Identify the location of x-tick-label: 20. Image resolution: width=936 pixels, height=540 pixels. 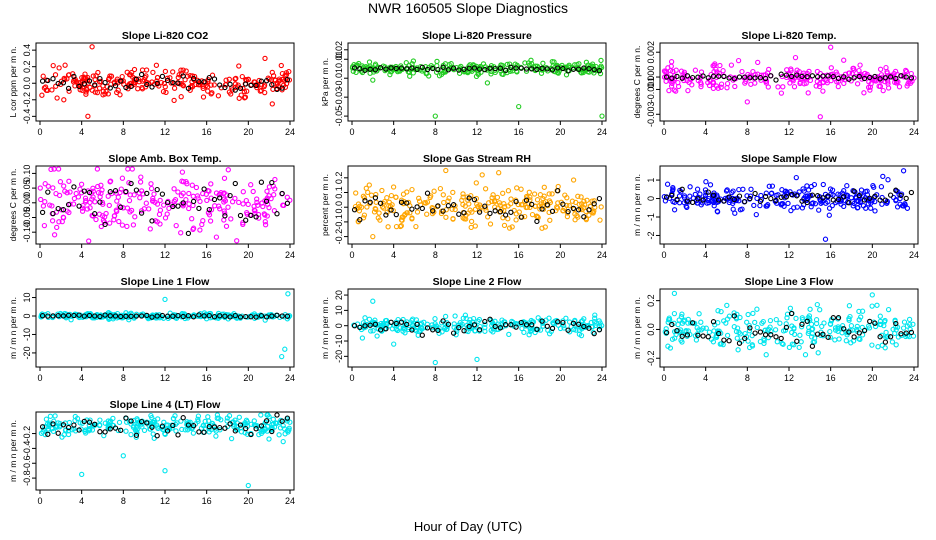
(872, 132).